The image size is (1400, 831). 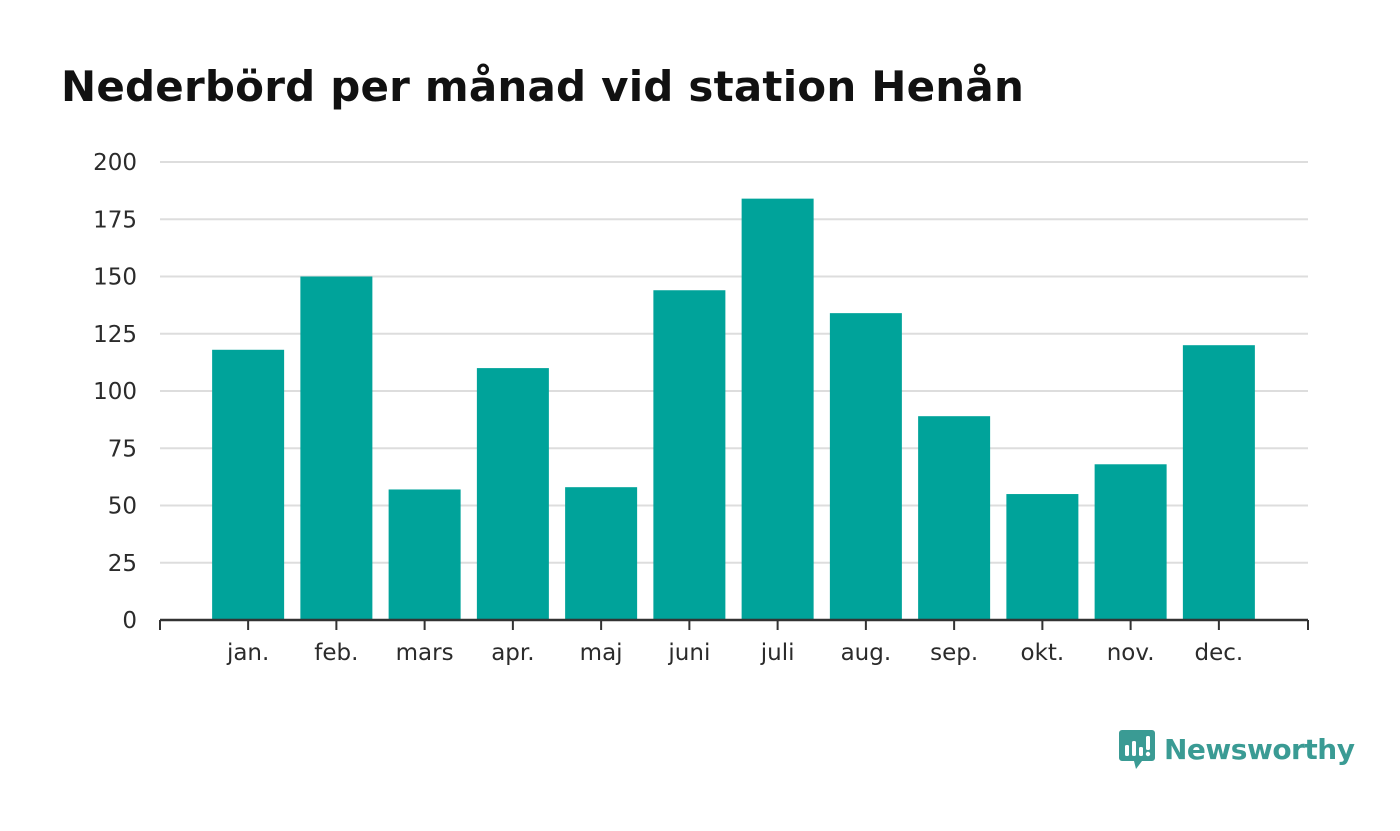 What do you see at coordinates (122, 449) in the screenshot?
I see `y-tick-label: 75` at bounding box center [122, 449].